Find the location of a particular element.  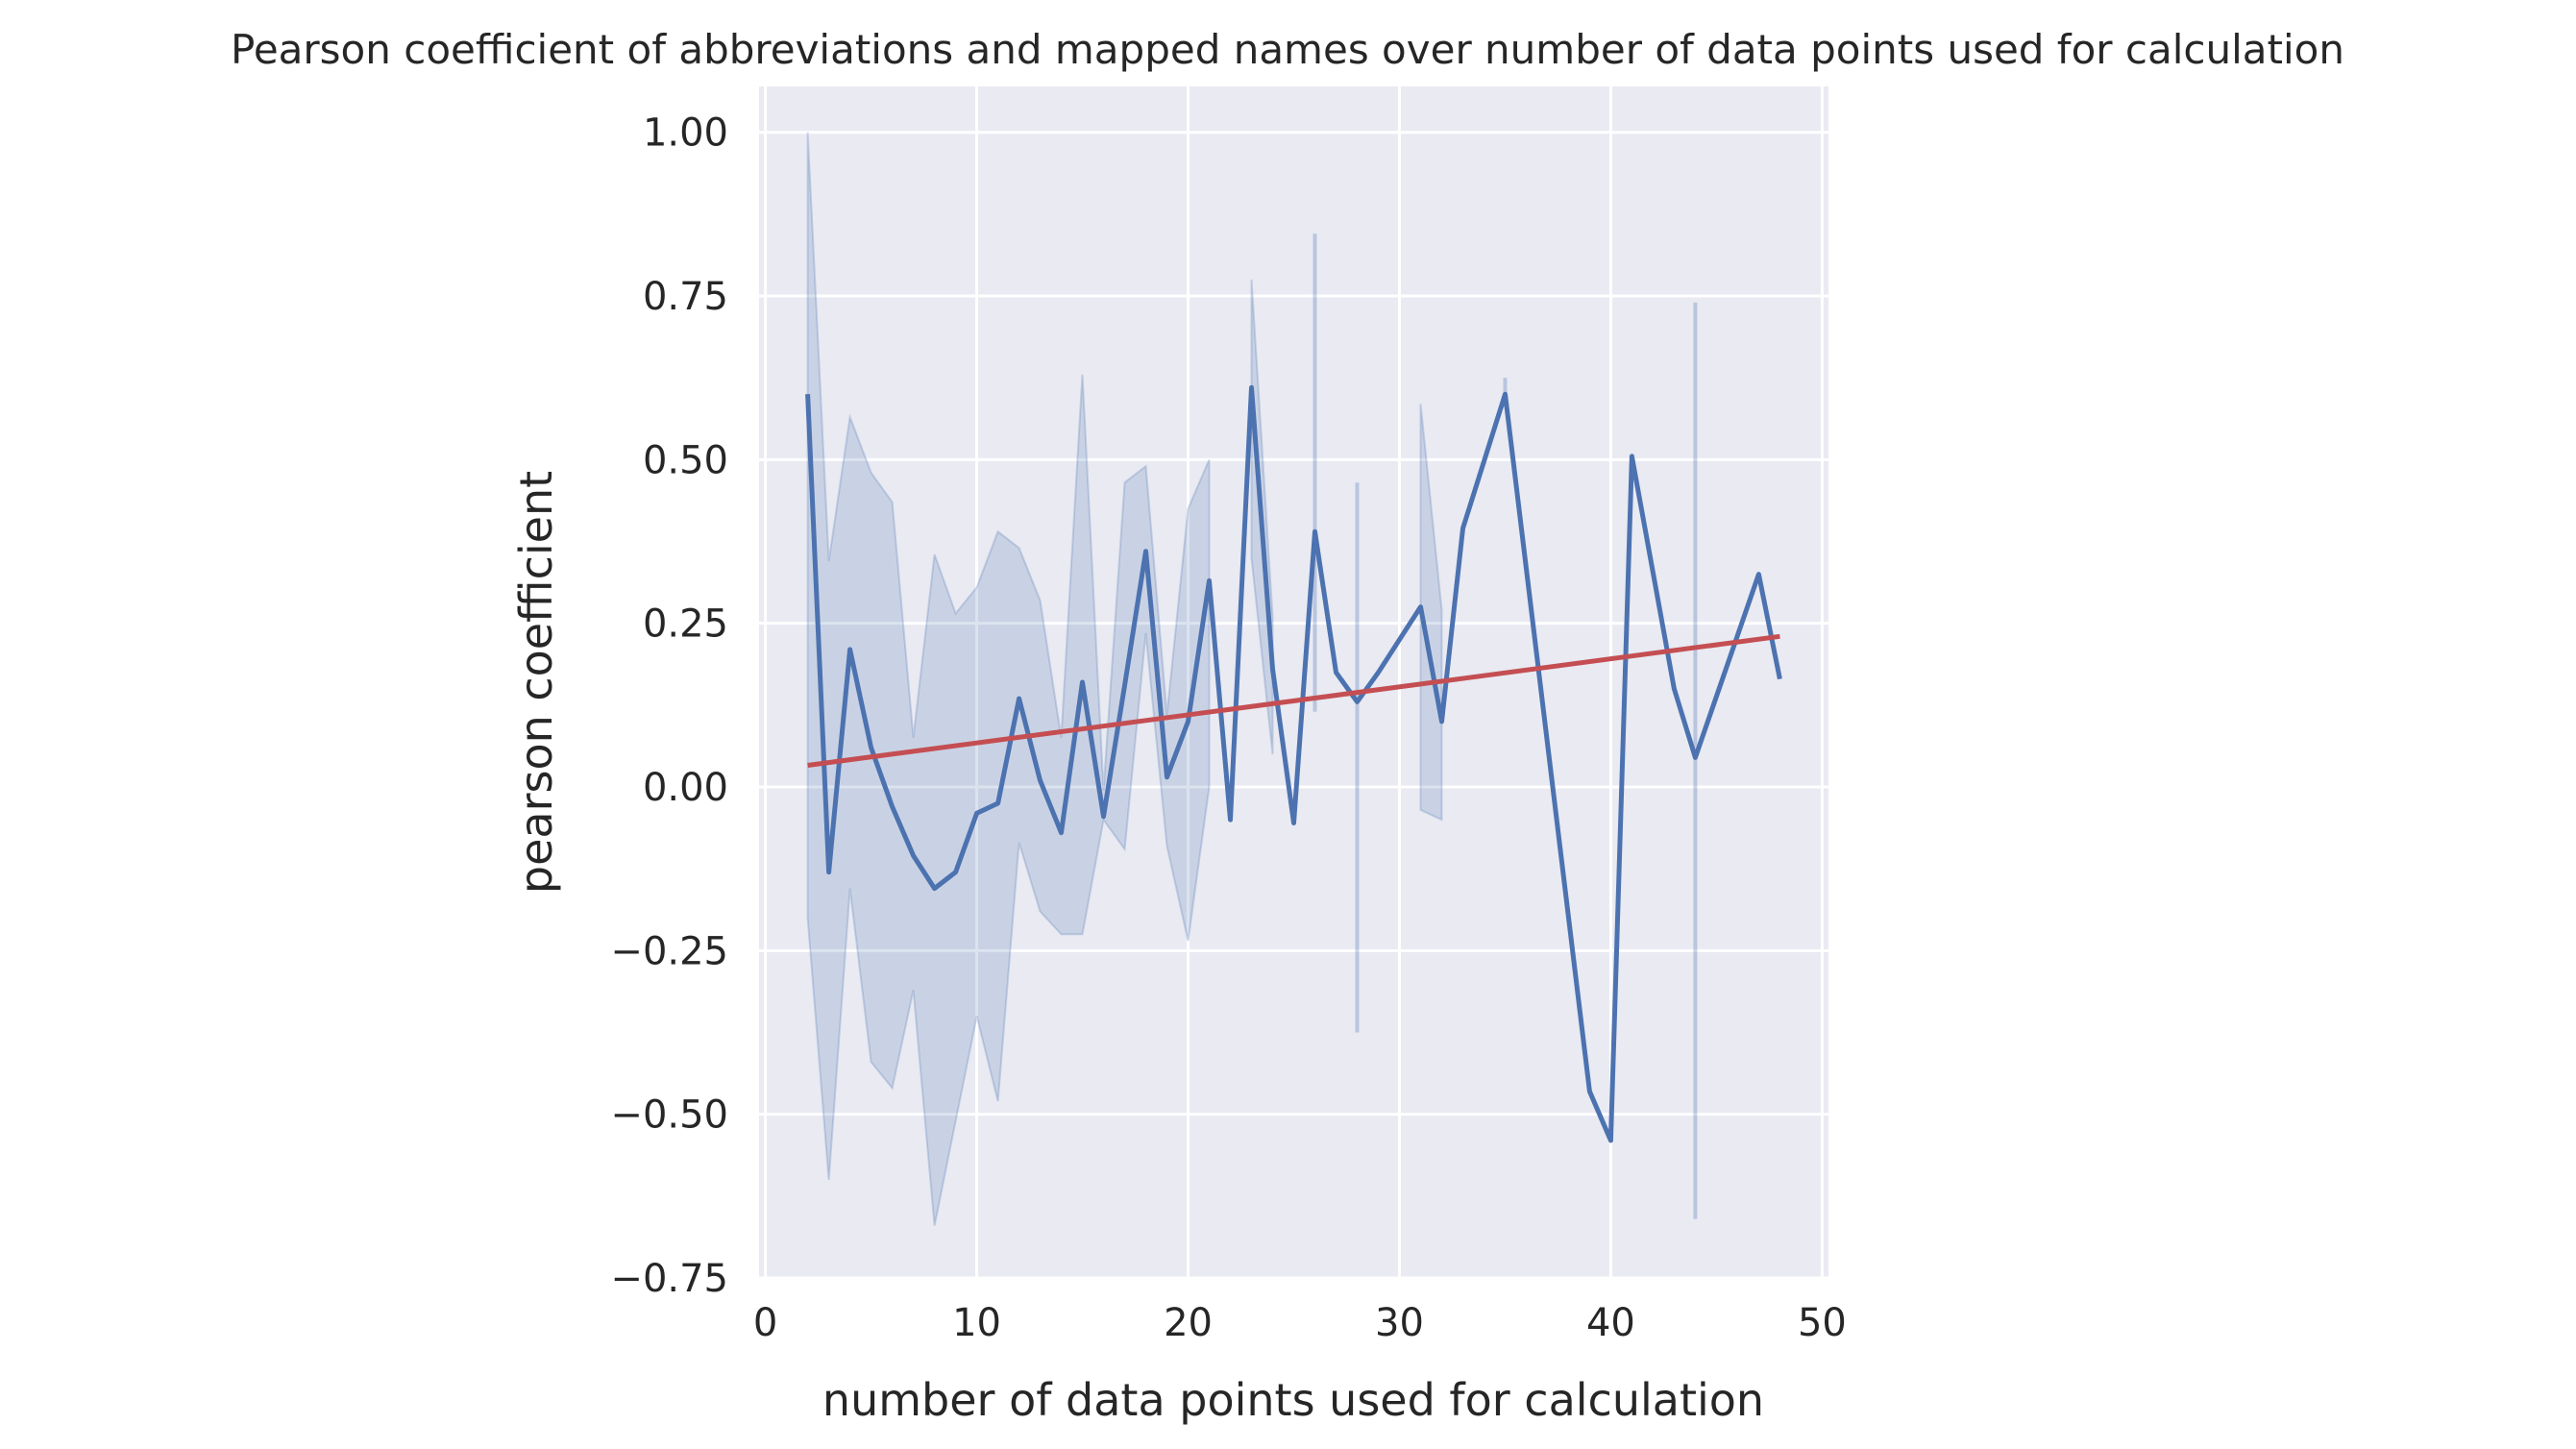

y-tick-label: 0.25 is located at coordinates (685, 624).